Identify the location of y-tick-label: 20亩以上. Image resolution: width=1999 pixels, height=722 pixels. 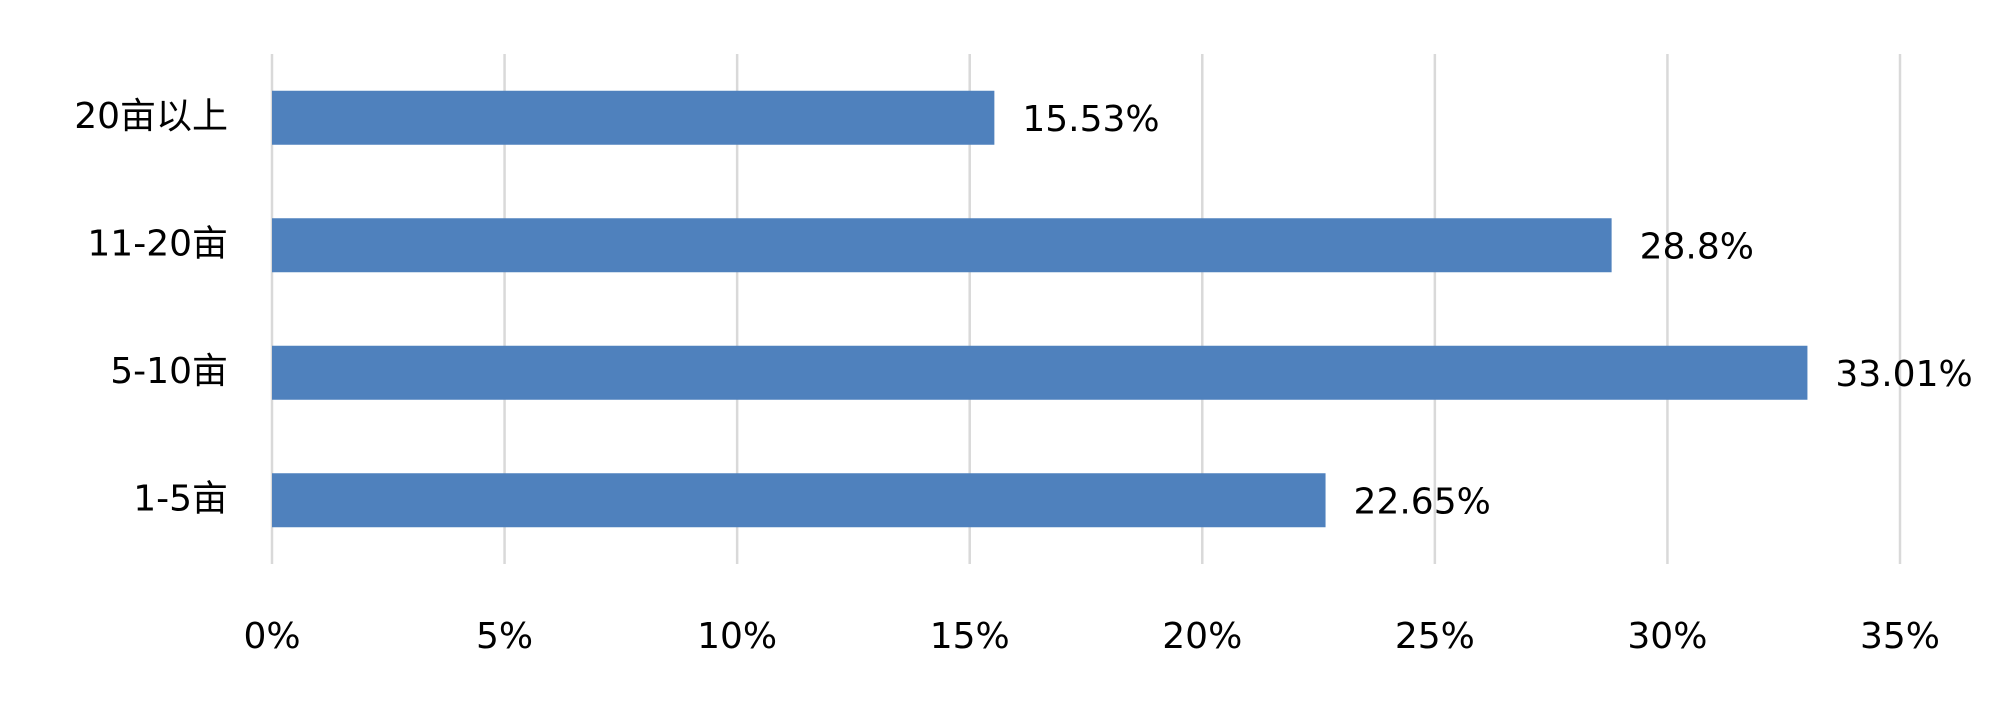
(151, 116).